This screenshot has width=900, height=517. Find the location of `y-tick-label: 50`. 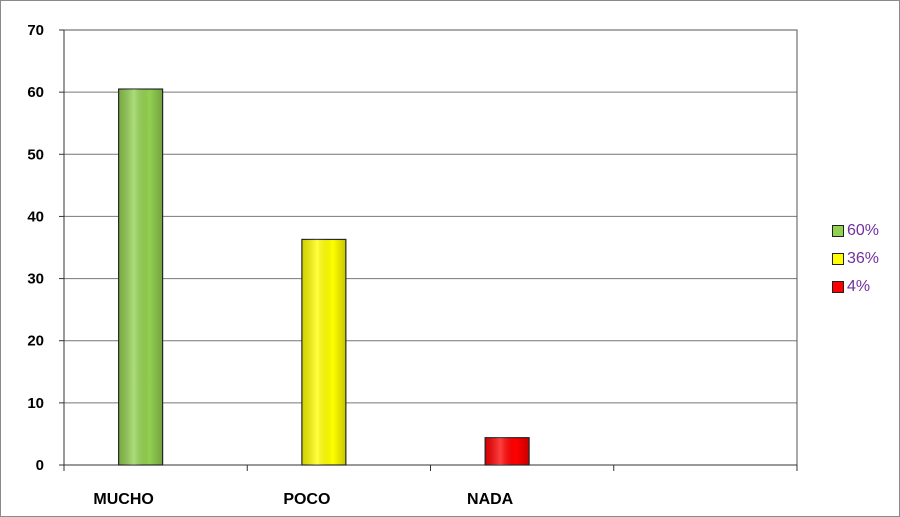

y-tick-label: 50 is located at coordinates (35, 154).